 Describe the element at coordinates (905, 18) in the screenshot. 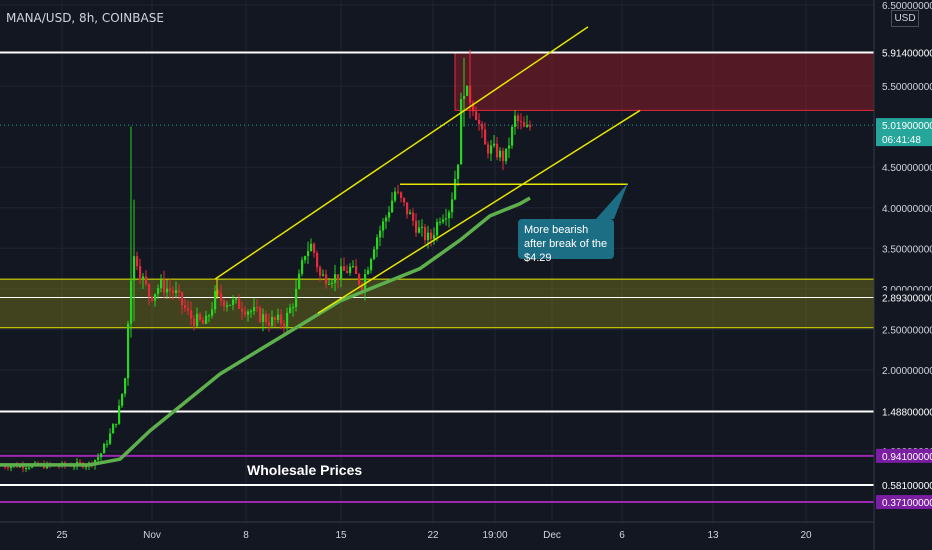

I see `currency-label: USD` at that location.